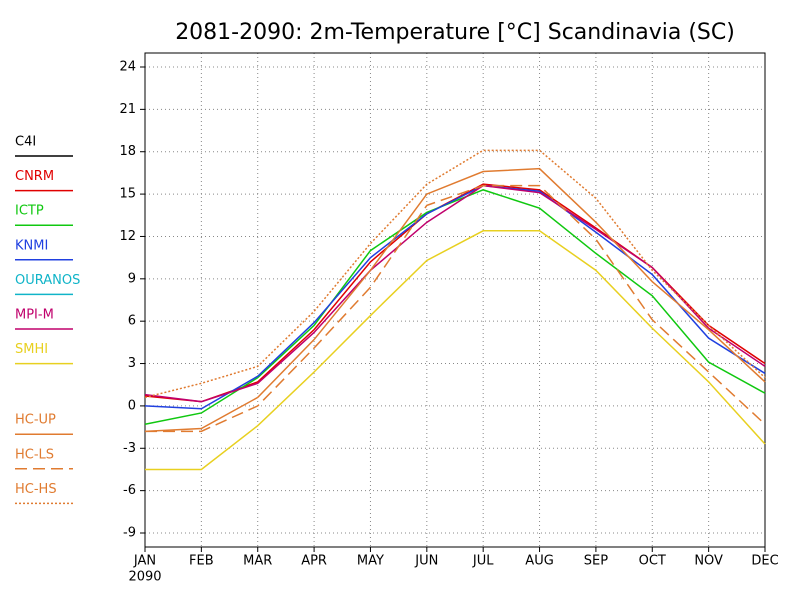 This screenshot has height=600, width=800. Describe the element at coordinates (596, 561) in the screenshot. I see `x-tick-label: SEP` at that location.